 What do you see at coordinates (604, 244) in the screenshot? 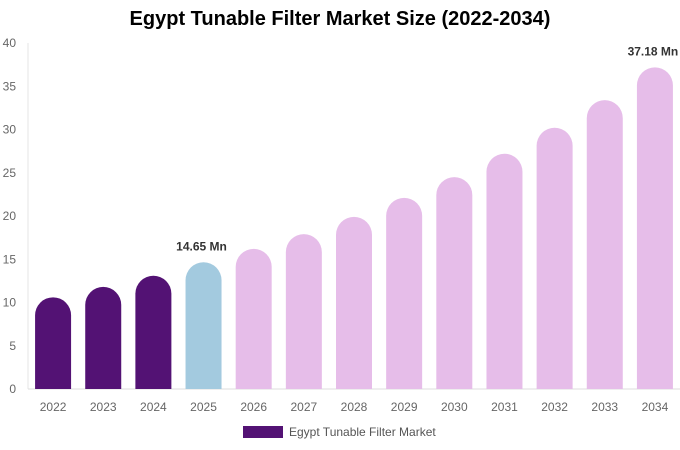
I see `bar-2033` at bounding box center [604, 244].